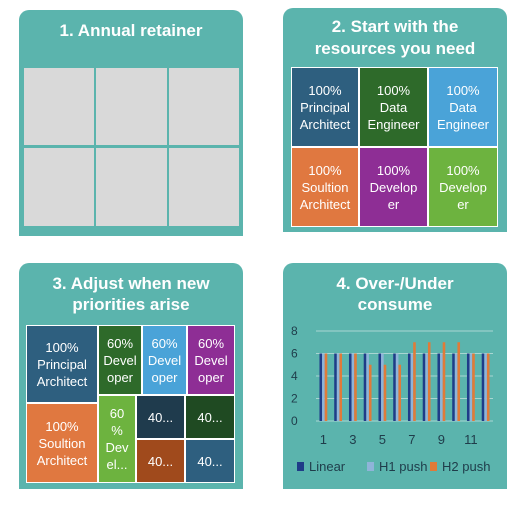  Describe the element at coordinates (131, 30) in the screenshot. I see `panel-title: 1. Annual retainer` at that location.